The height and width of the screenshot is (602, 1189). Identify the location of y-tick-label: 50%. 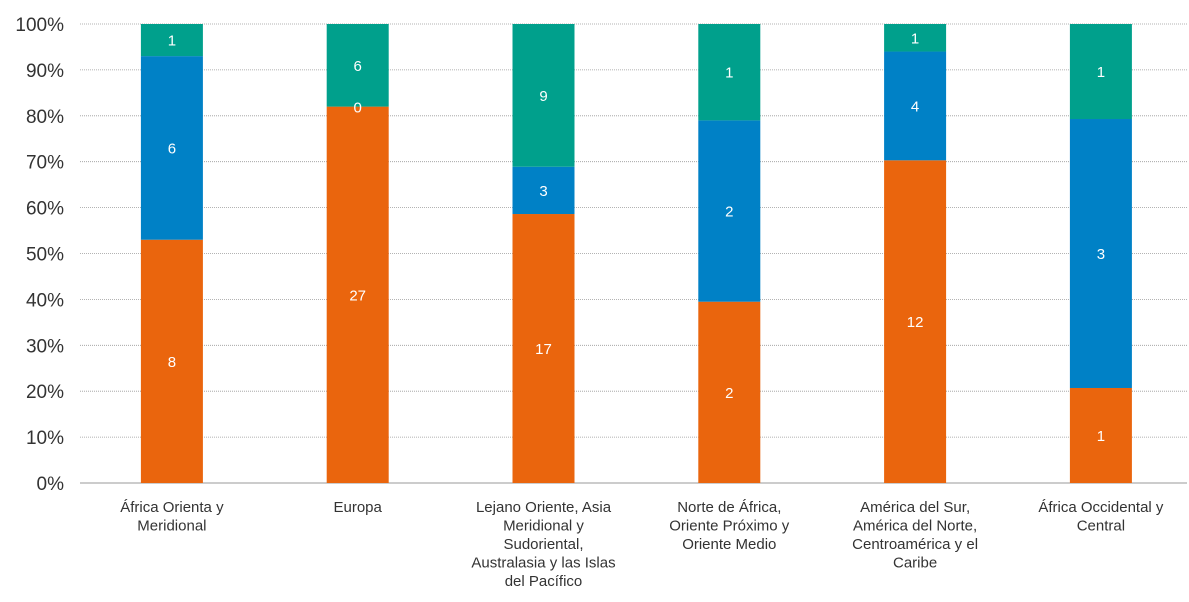
(45, 255).